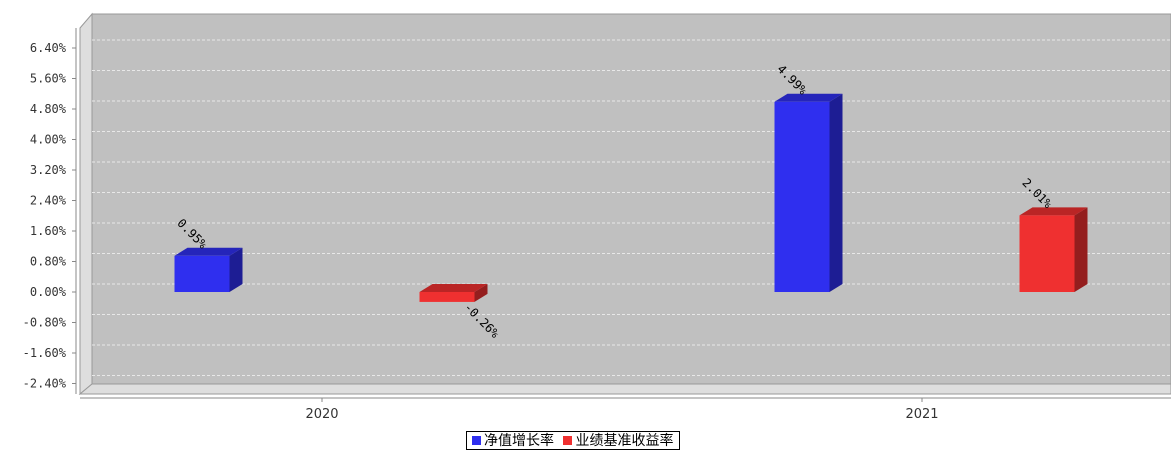  Describe the element at coordinates (48, 170) in the screenshot. I see `y-tick-label: 3.20%` at that location.